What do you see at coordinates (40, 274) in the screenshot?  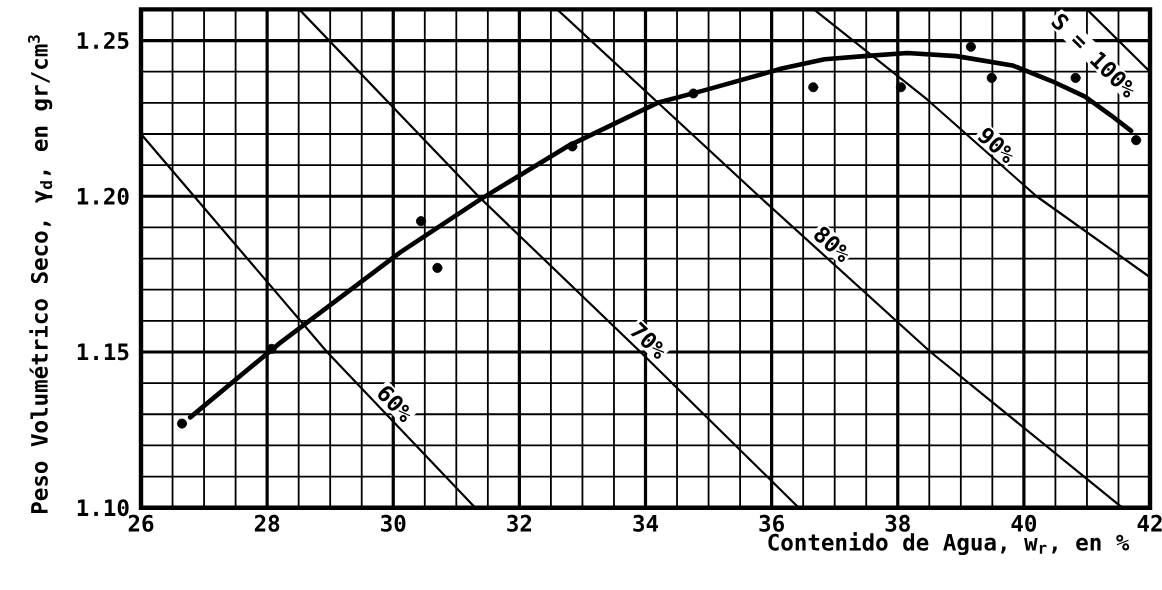 I see `y-axis-title: Peso Volumétrico Seco, γ$_{d}$, en gr/cm$^{3}$` at bounding box center [40, 274].